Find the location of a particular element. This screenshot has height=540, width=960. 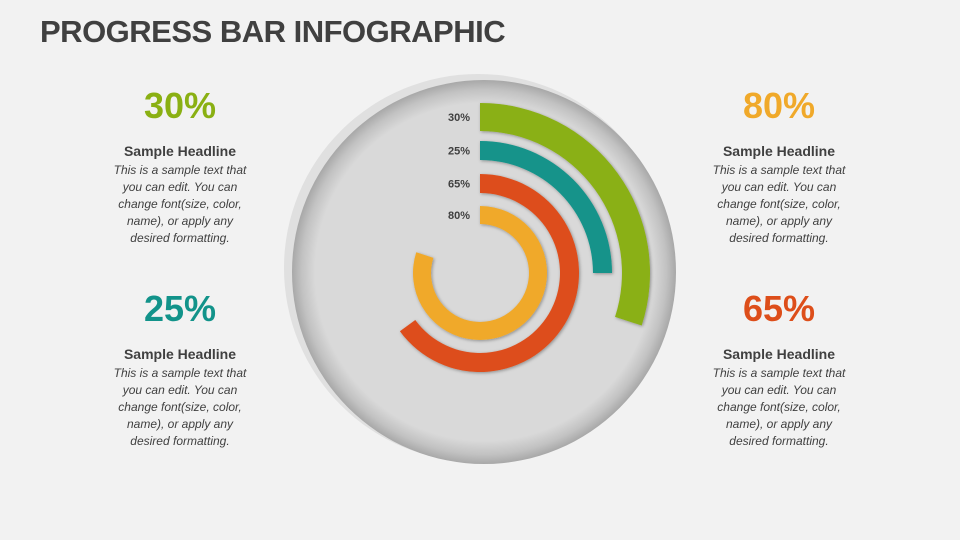

arc-label: 80% is located at coordinates (459, 216).